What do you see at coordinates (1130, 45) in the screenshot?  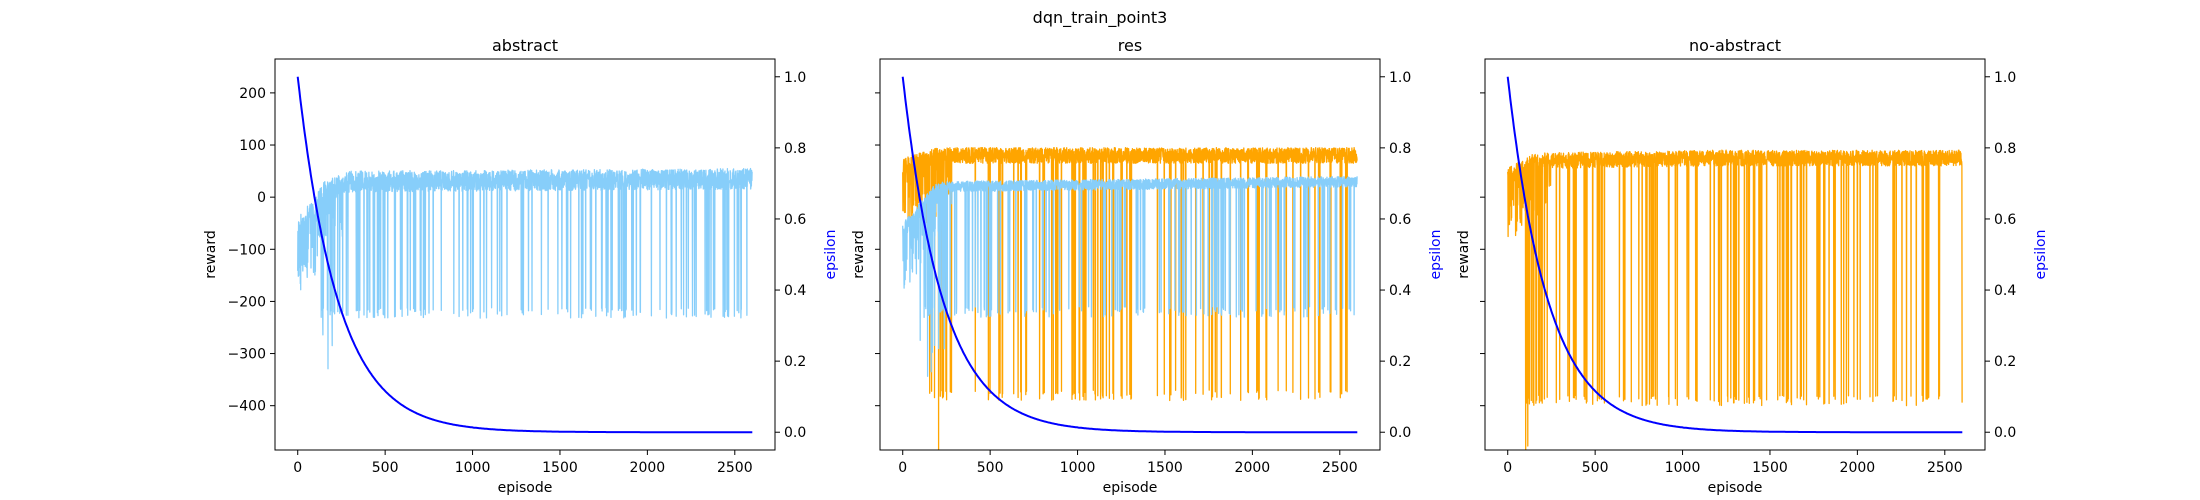 I see `subplot-title: res` at bounding box center [1130, 45].